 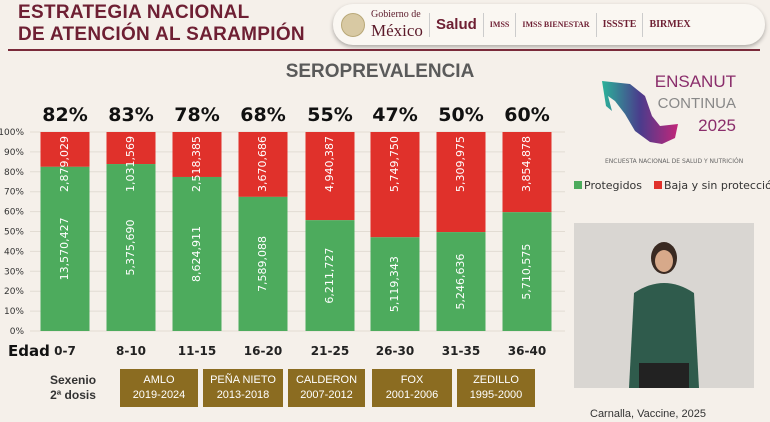 What do you see at coordinates (14, 292) in the screenshot?
I see `y-tick-label: 20%` at bounding box center [14, 292].